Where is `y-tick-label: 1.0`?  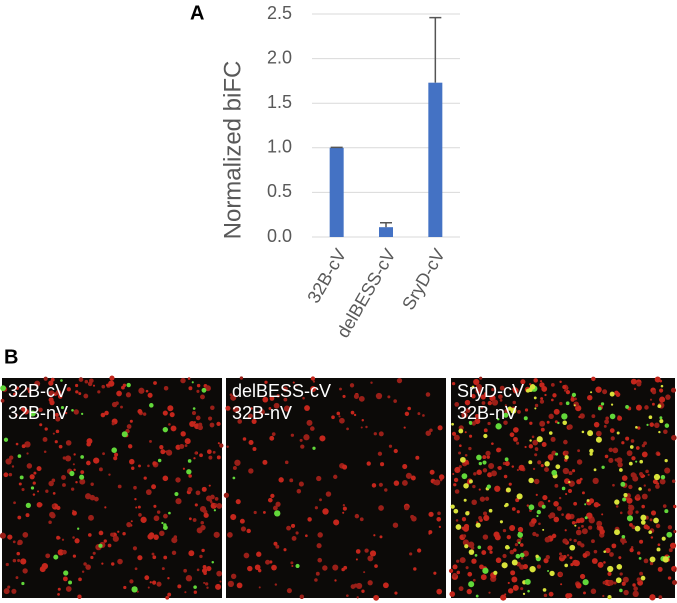 y-tick-label: 1.0 is located at coordinates (279, 147).